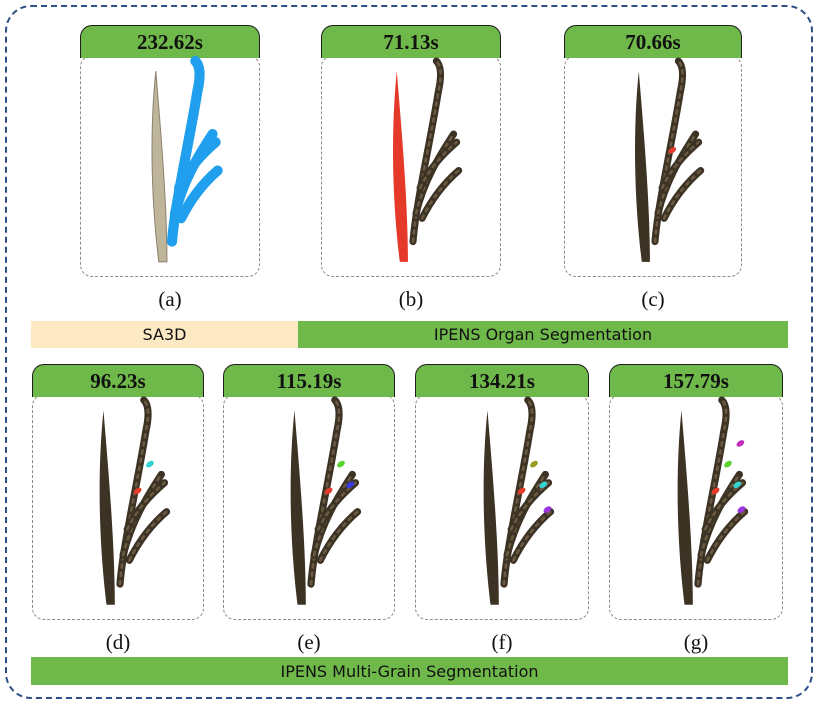 This screenshot has height=706, width=820. I want to click on plant-image-e, so click(326, 500).